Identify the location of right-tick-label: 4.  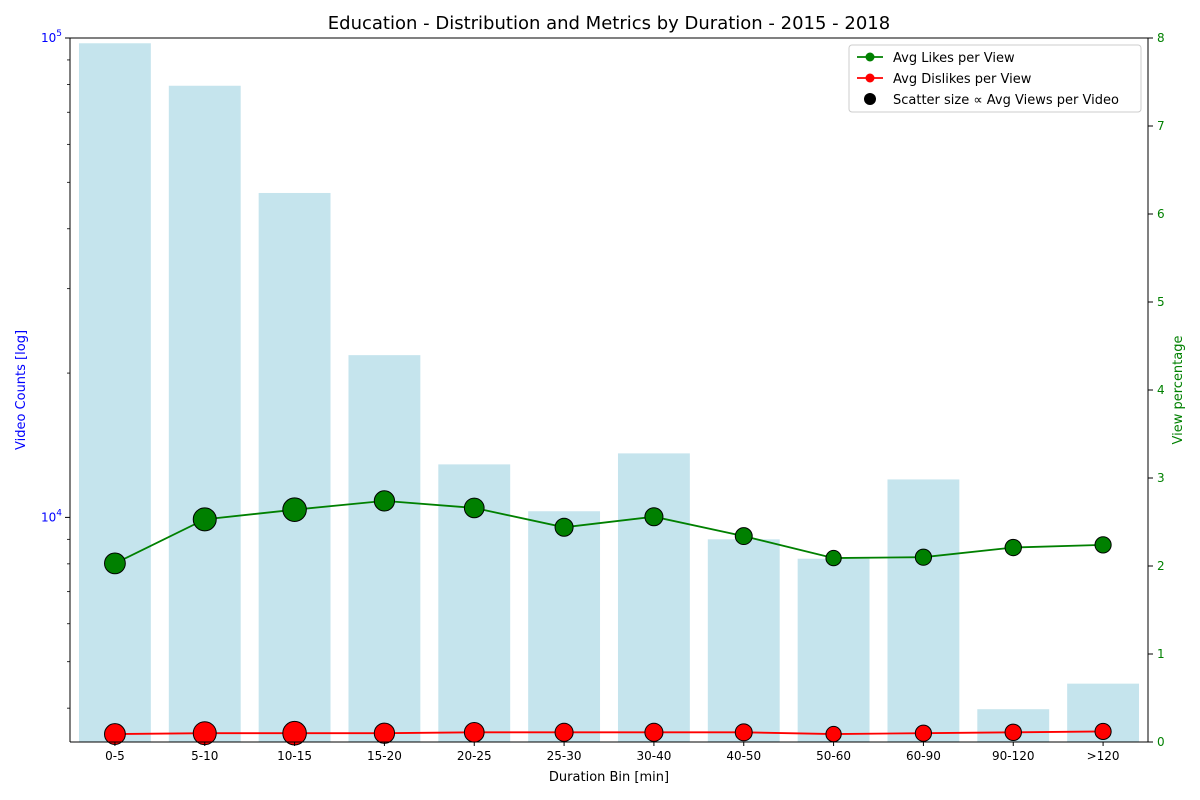
(1161, 390).